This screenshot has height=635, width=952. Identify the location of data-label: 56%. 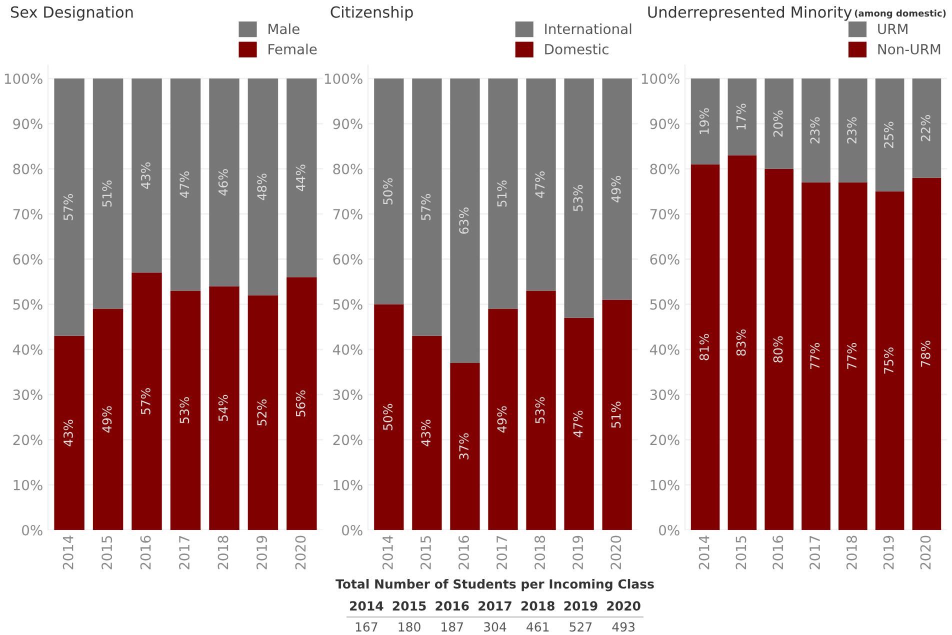
(301, 403).